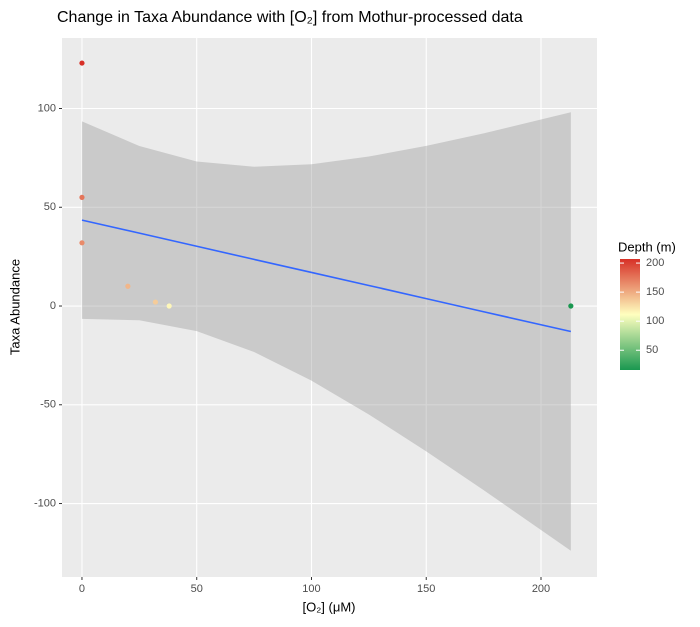 This screenshot has height=627, width=700. Describe the element at coordinates (326, 276) in the screenshot. I see `fit-line` at that location.